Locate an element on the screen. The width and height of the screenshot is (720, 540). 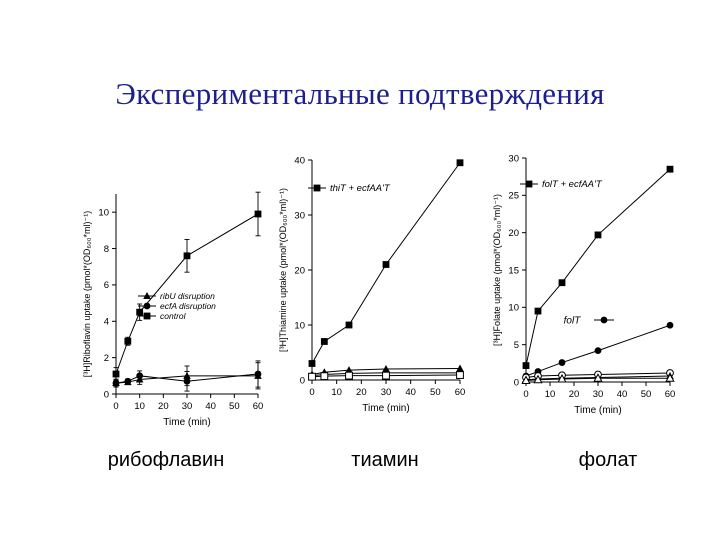
legend: thiT + ecfAA'T is located at coordinates (349, 188).